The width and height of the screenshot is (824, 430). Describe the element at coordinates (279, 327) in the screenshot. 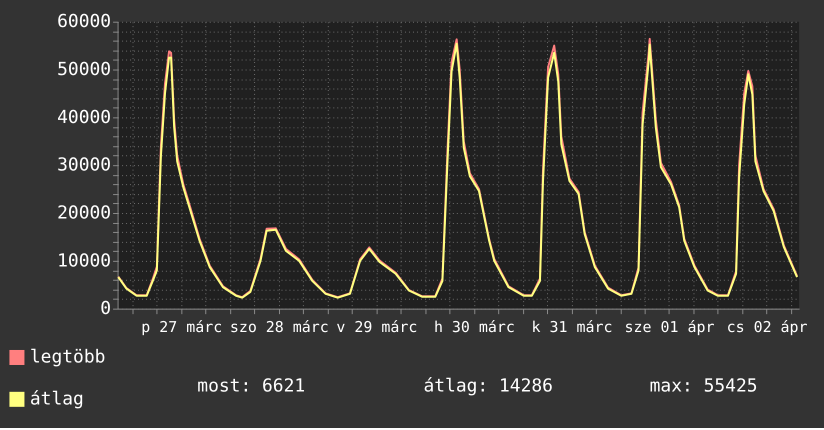

I see `x-tick-label: szo 28 márc` at that location.